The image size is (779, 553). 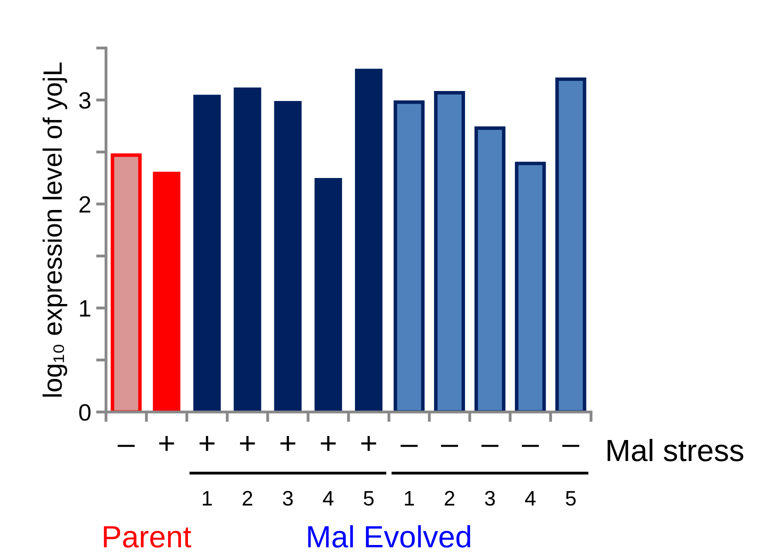 I want to click on text: Mal Evolved, so click(x=389, y=536).